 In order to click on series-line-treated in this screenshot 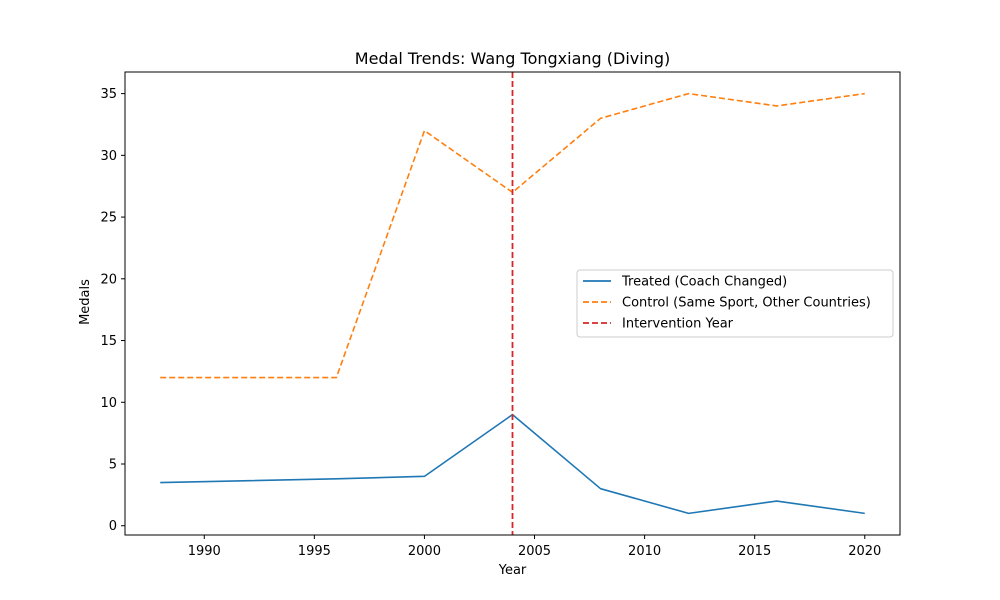, I will do `click(512, 464)`.